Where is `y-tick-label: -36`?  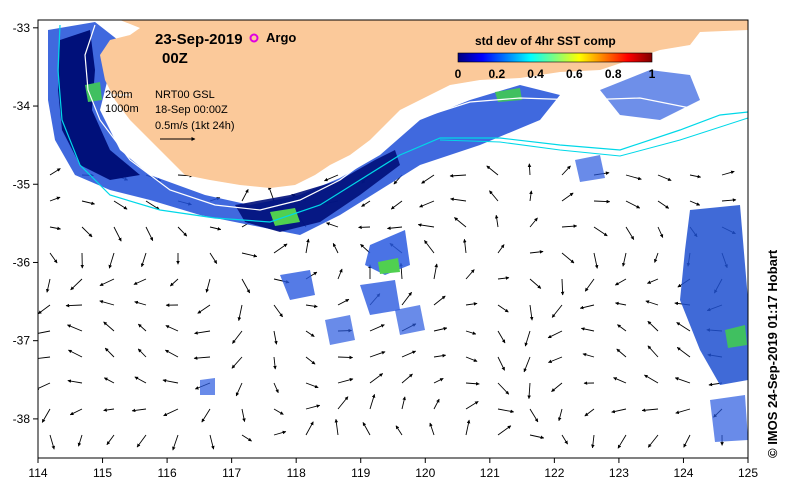
y-tick-label: -36 is located at coordinates (22, 262).